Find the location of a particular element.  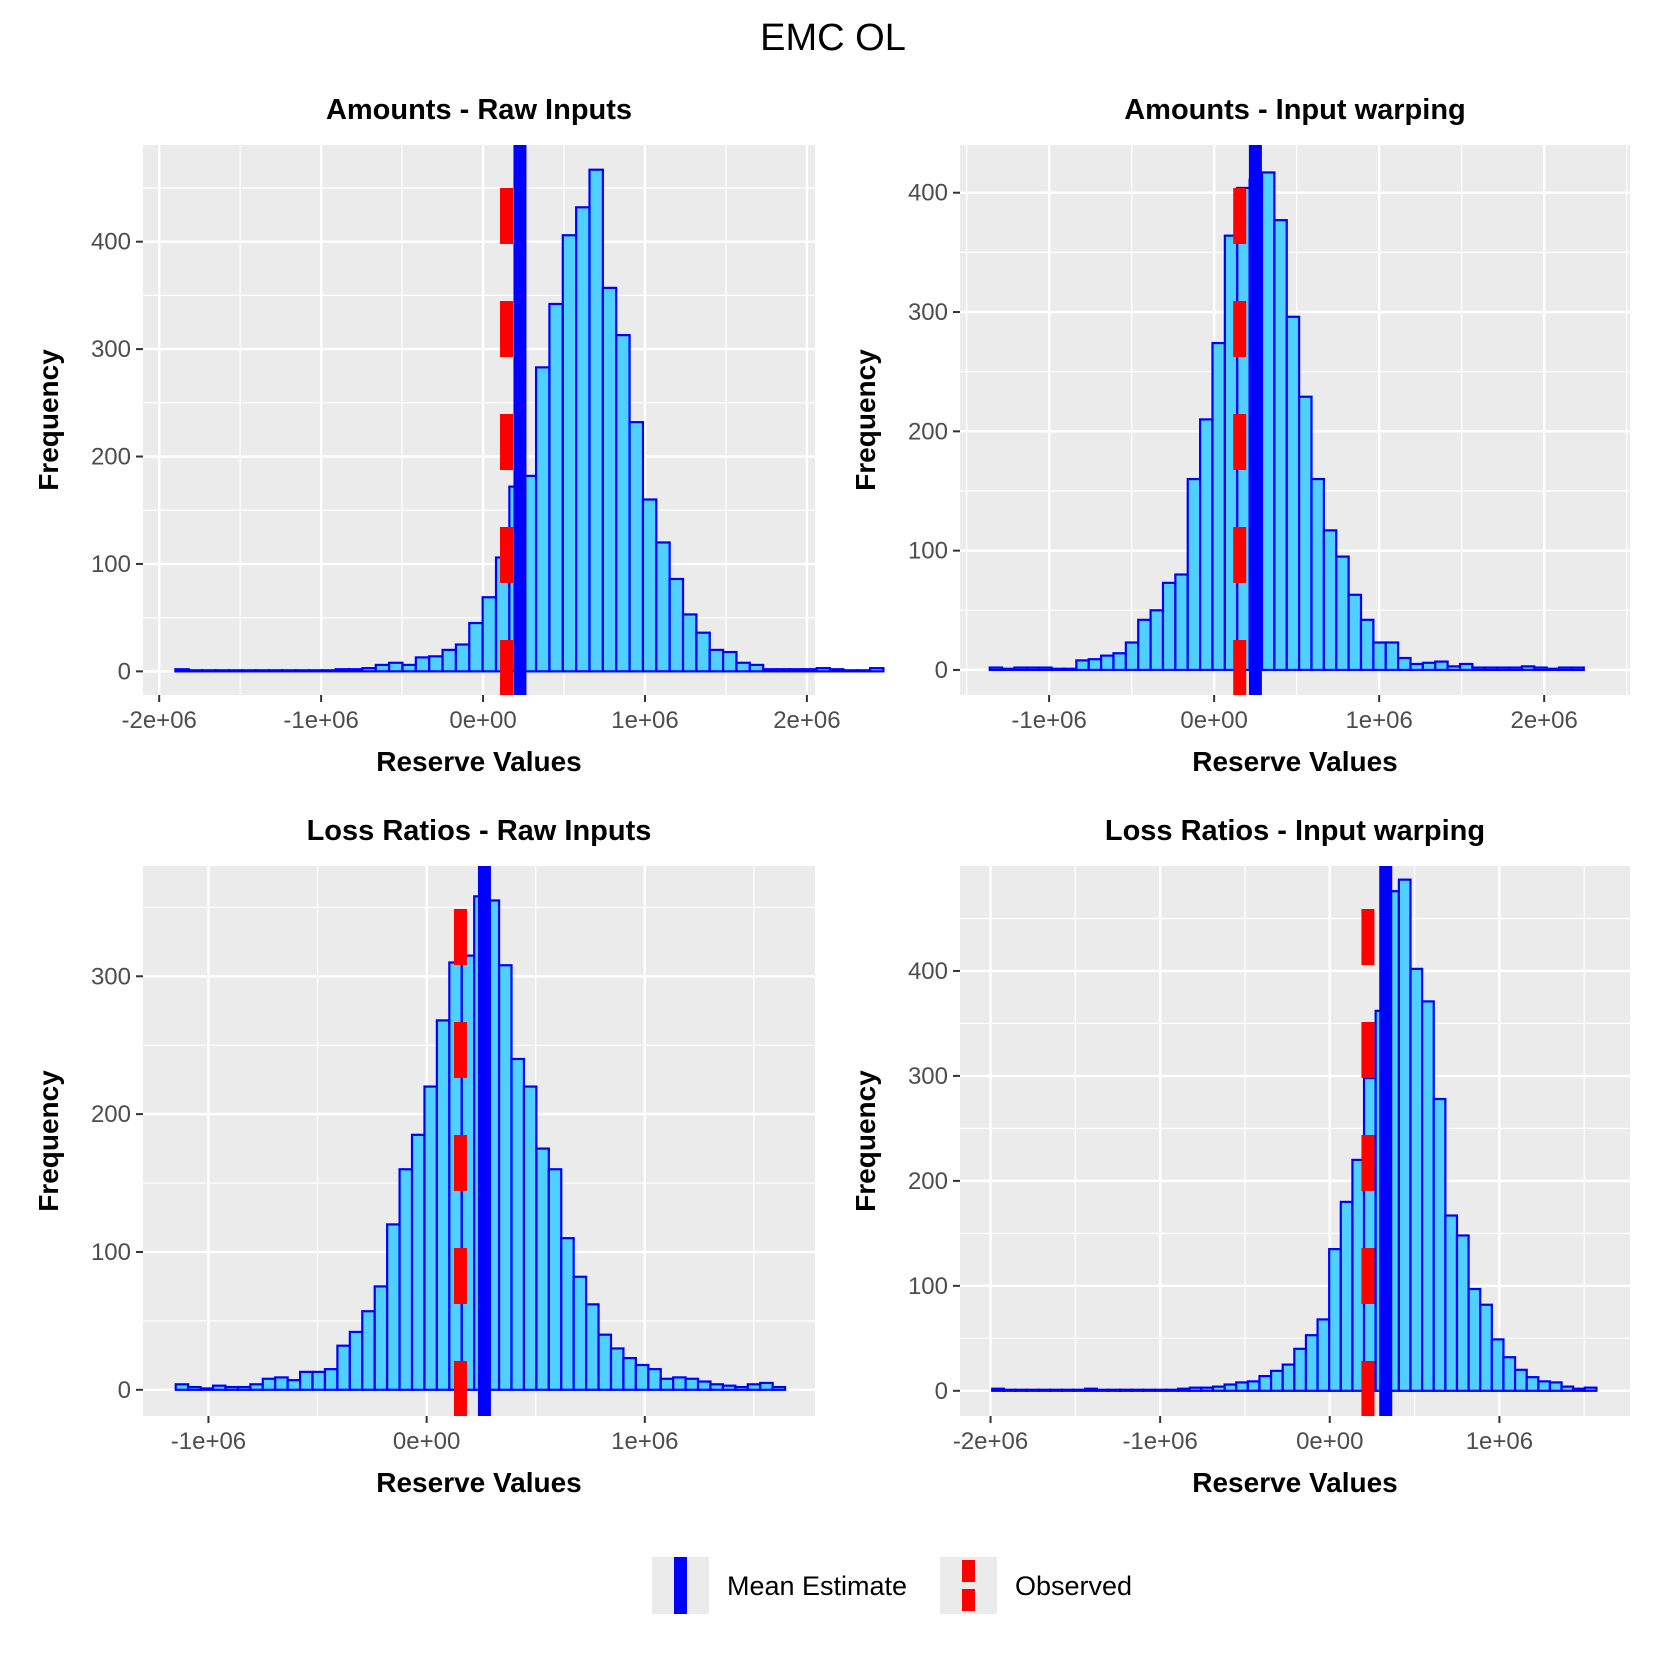

y-tick-label: 0 is located at coordinates (124, 671).